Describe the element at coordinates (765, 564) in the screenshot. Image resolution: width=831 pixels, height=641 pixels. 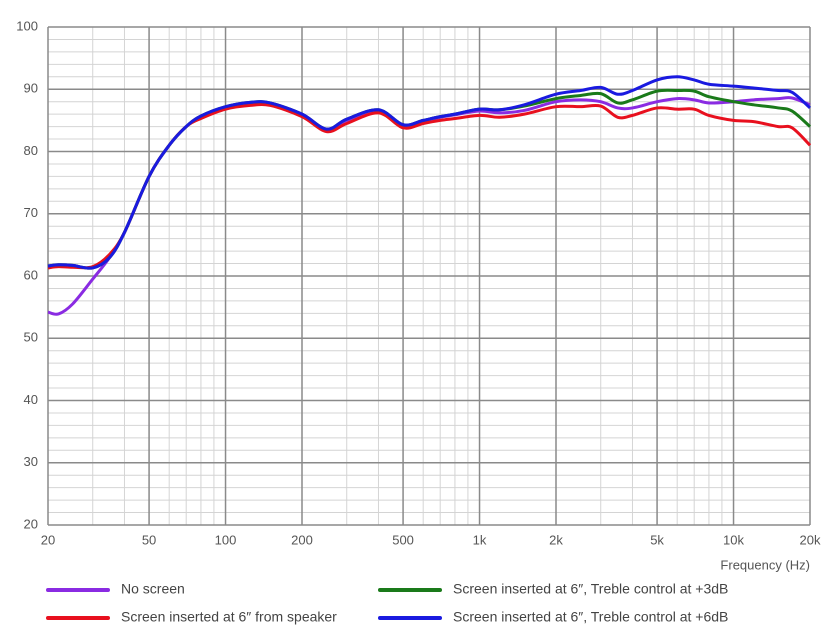
I see `x-axis-label: Frequency (Hz)` at that location.